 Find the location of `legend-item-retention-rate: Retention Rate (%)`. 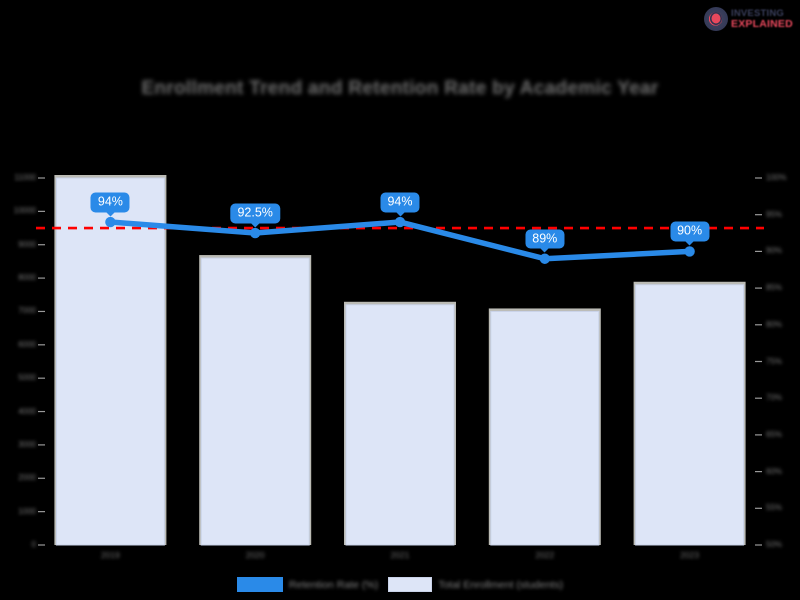

legend-item-retention-rate: Retention Rate (%) is located at coordinates (307, 584).